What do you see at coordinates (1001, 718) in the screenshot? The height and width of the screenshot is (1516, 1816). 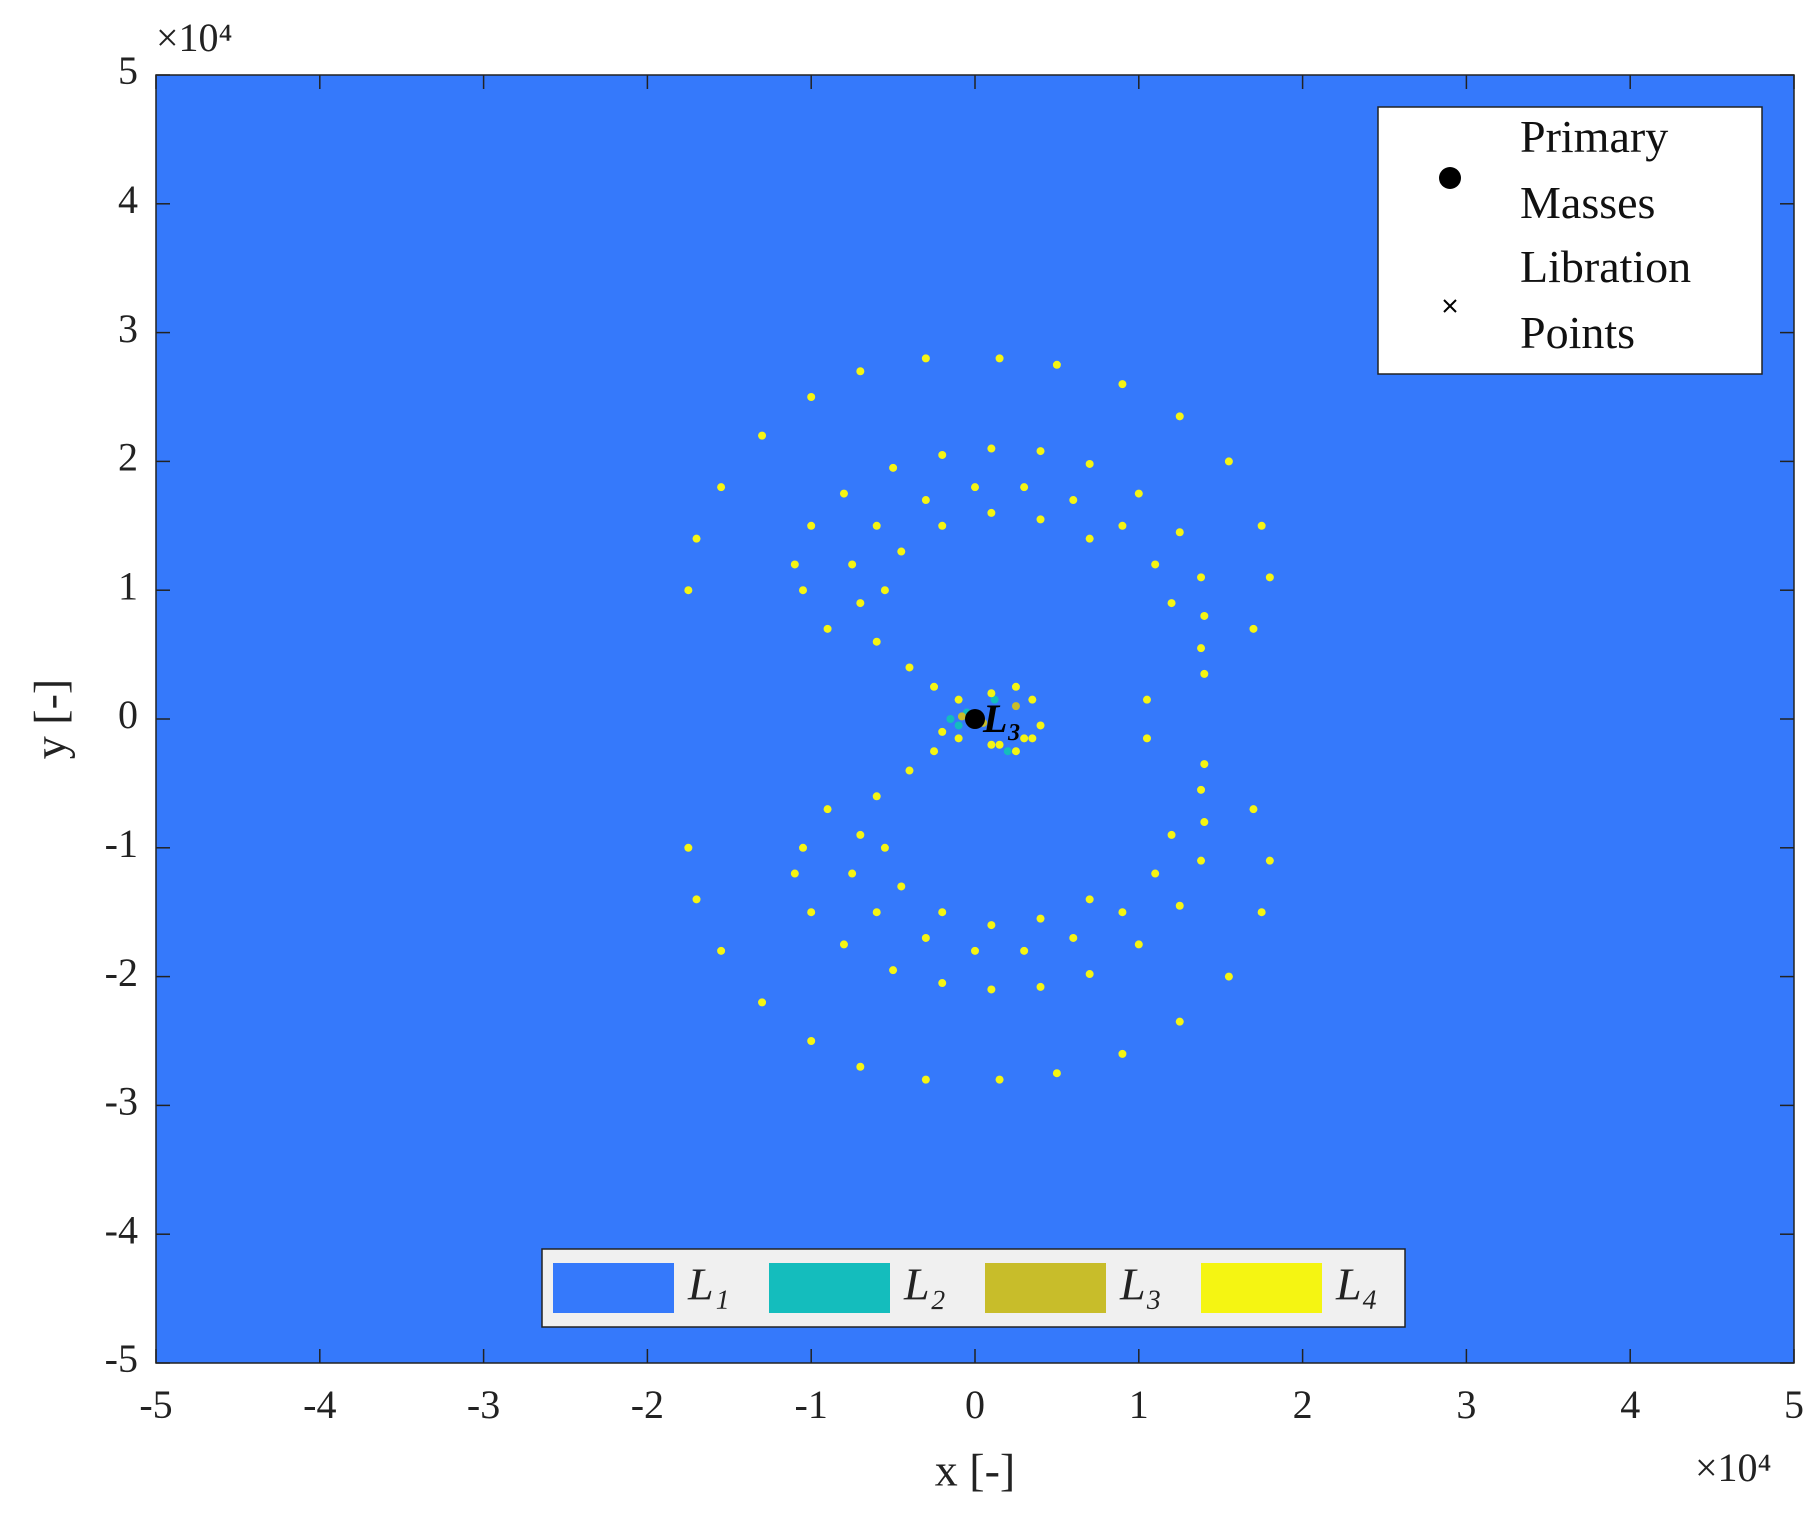 I see `libration-label: L₃` at bounding box center [1001, 718].